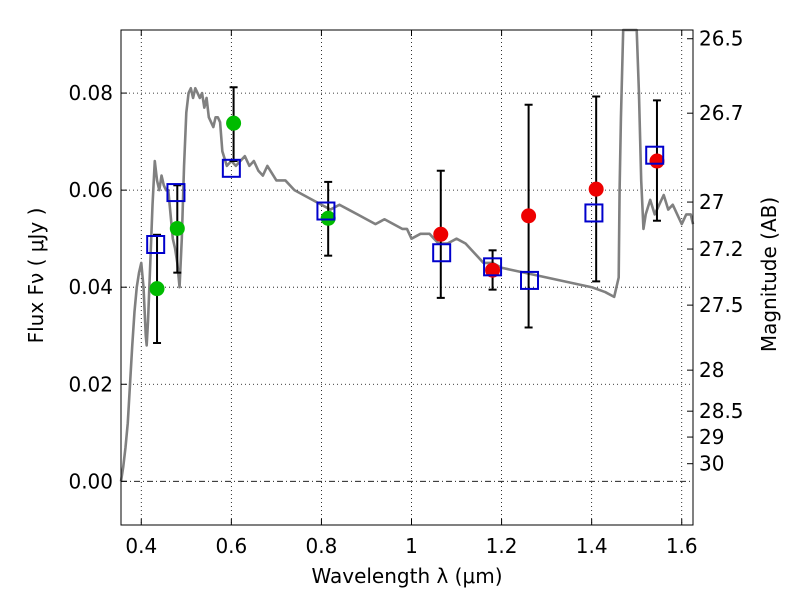 The width and height of the screenshot is (800, 600). Describe the element at coordinates (90, 190) in the screenshot. I see `y-tick-label: 0.06` at that location.